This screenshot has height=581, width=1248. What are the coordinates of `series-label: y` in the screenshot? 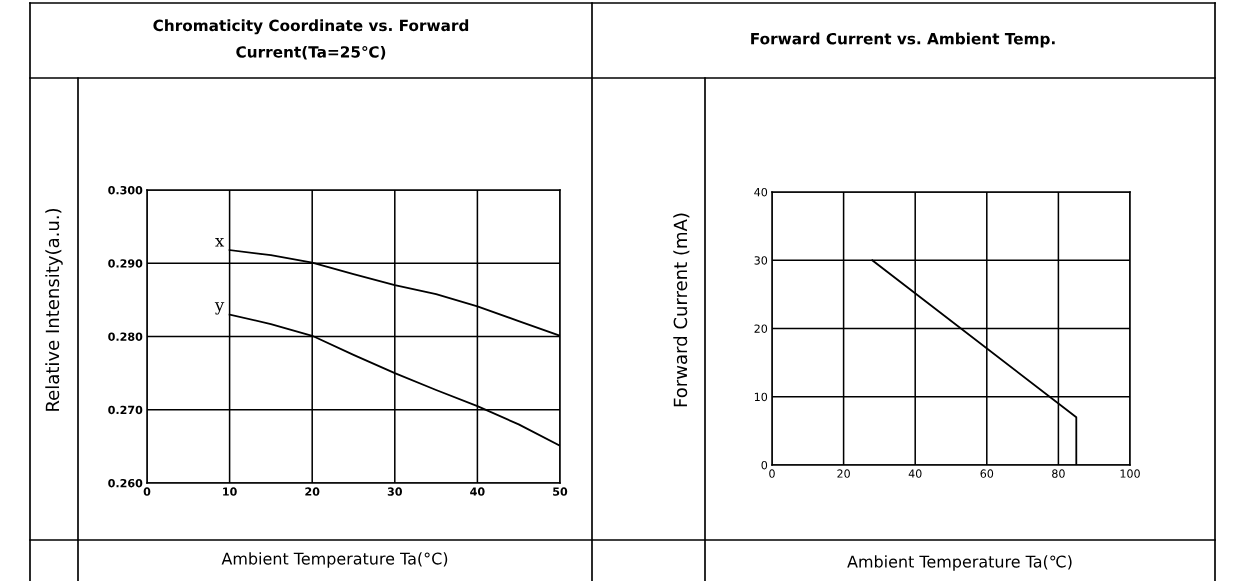 It's located at (219, 308).